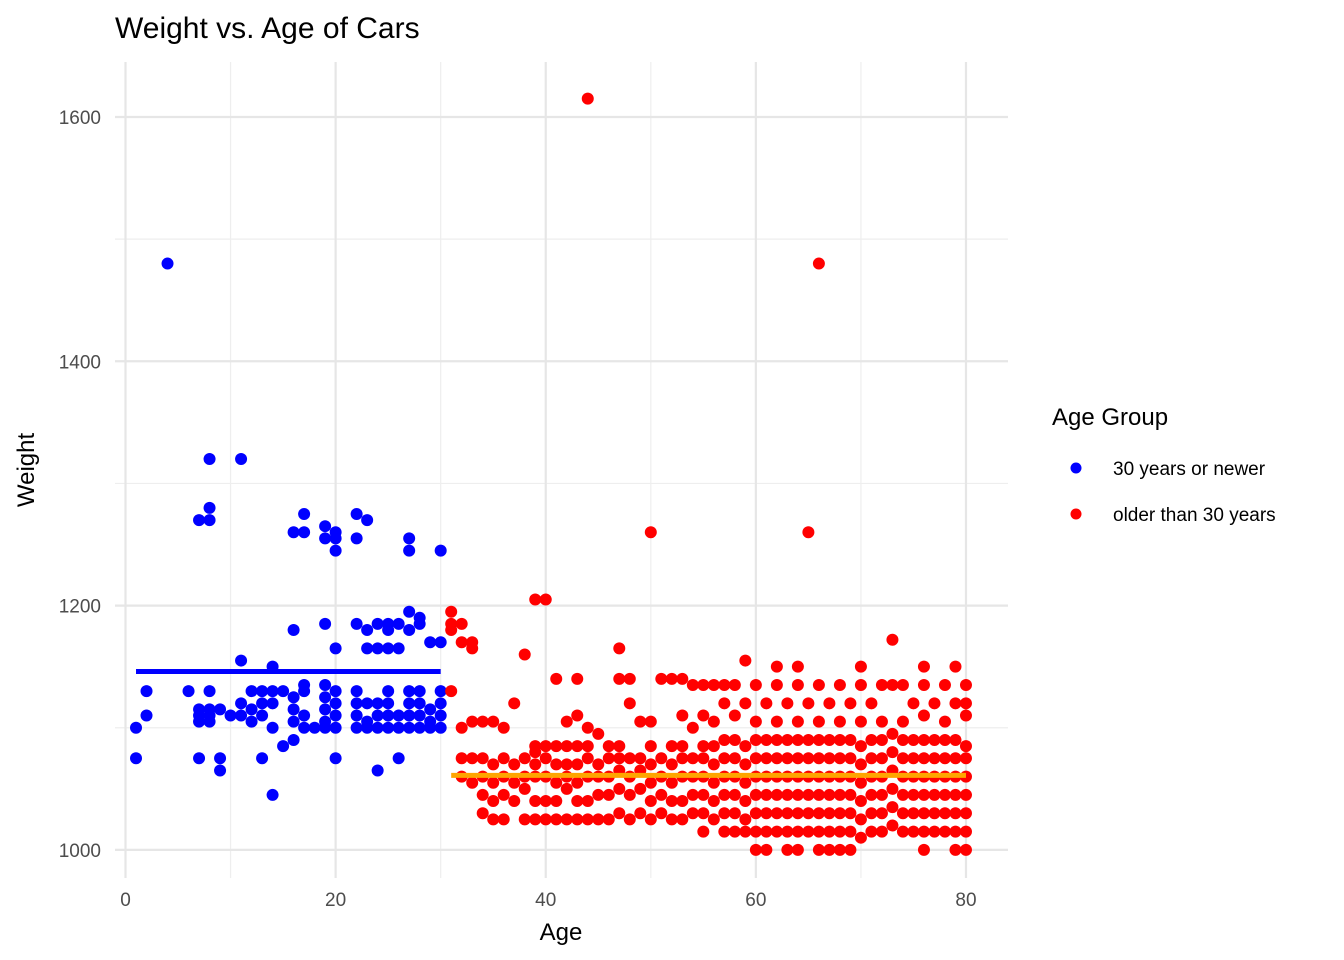  Describe the element at coordinates (80, 851) in the screenshot. I see `y-tick-label: 1000` at that location.